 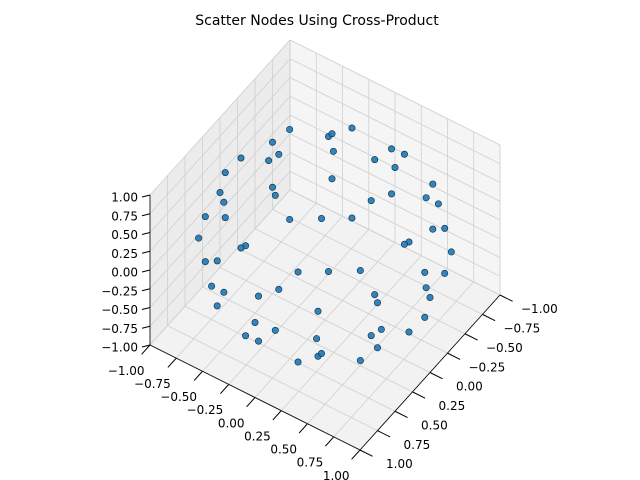 I want to click on y-tick-label: 0.50, so click(x=434, y=425).